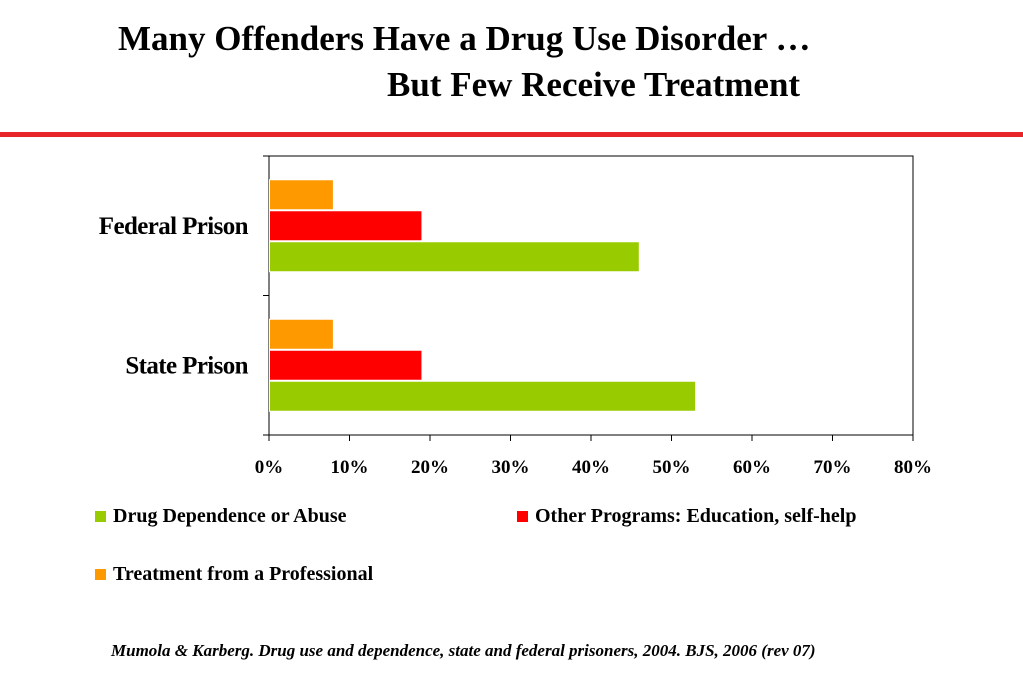 This screenshot has height=682, width=1023. What do you see at coordinates (594, 84) in the screenshot?
I see `title-line-2: But Few Receive Treatment` at bounding box center [594, 84].